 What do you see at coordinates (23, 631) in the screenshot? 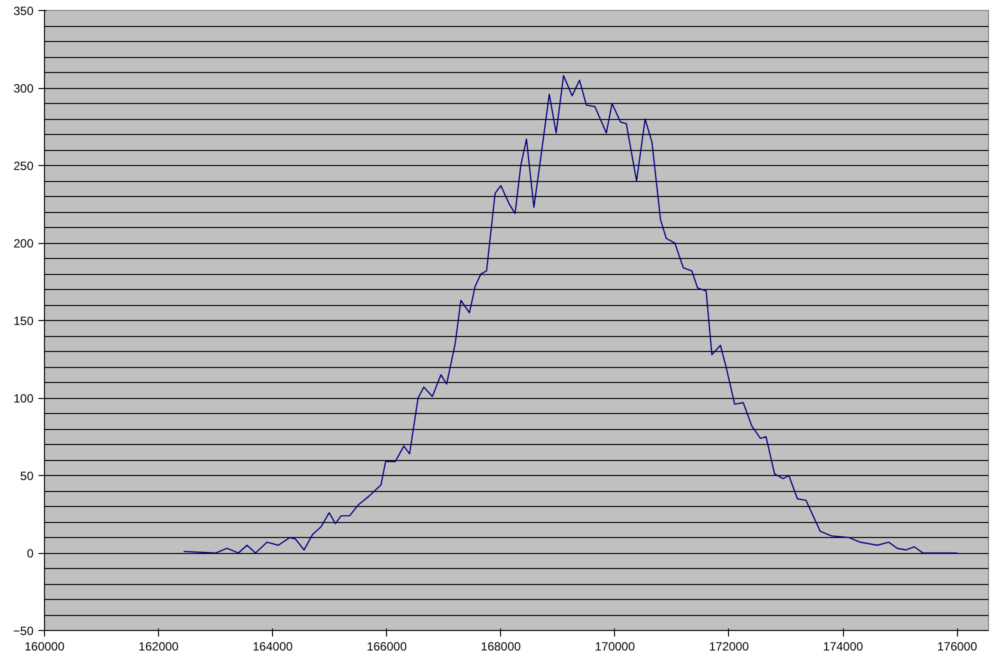
I see `y-tick-label: −50` at bounding box center [23, 631].